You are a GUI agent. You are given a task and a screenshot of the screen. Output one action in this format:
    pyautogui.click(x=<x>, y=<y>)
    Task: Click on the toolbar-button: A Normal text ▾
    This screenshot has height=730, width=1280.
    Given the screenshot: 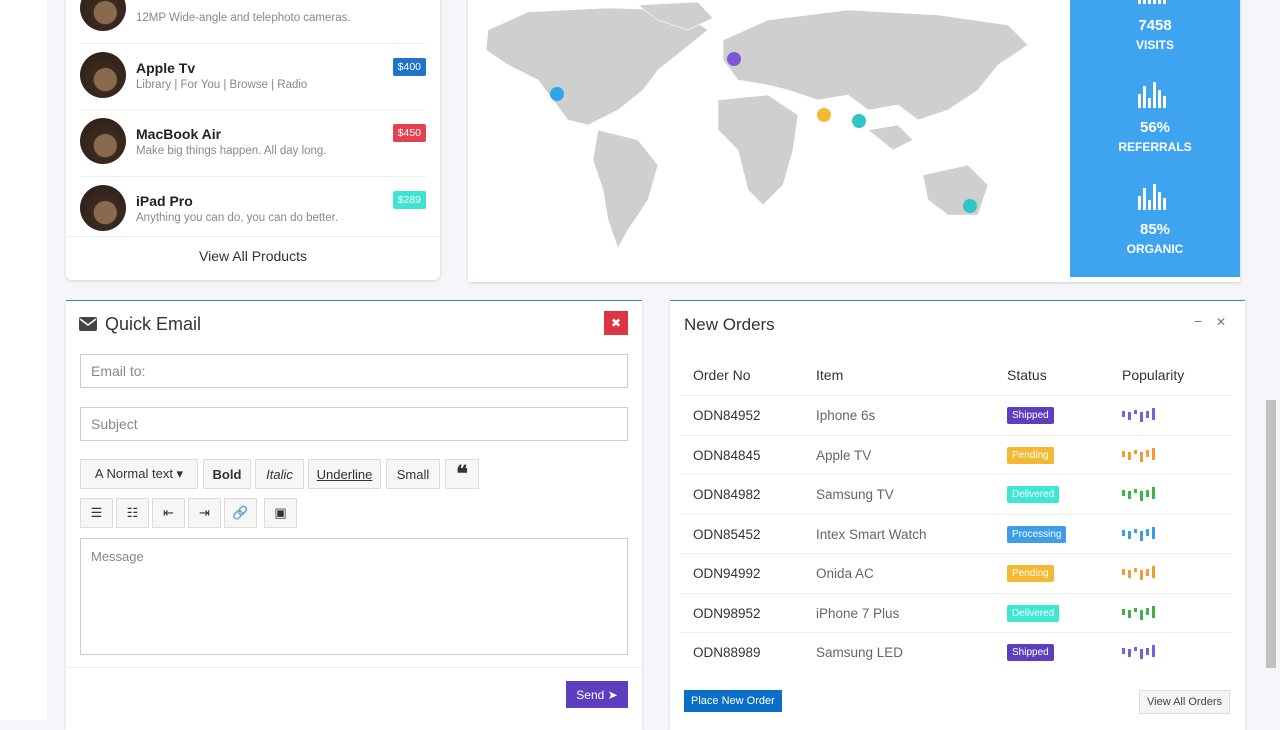 What is the action you would take?
    pyautogui.click(x=139, y=474)
    